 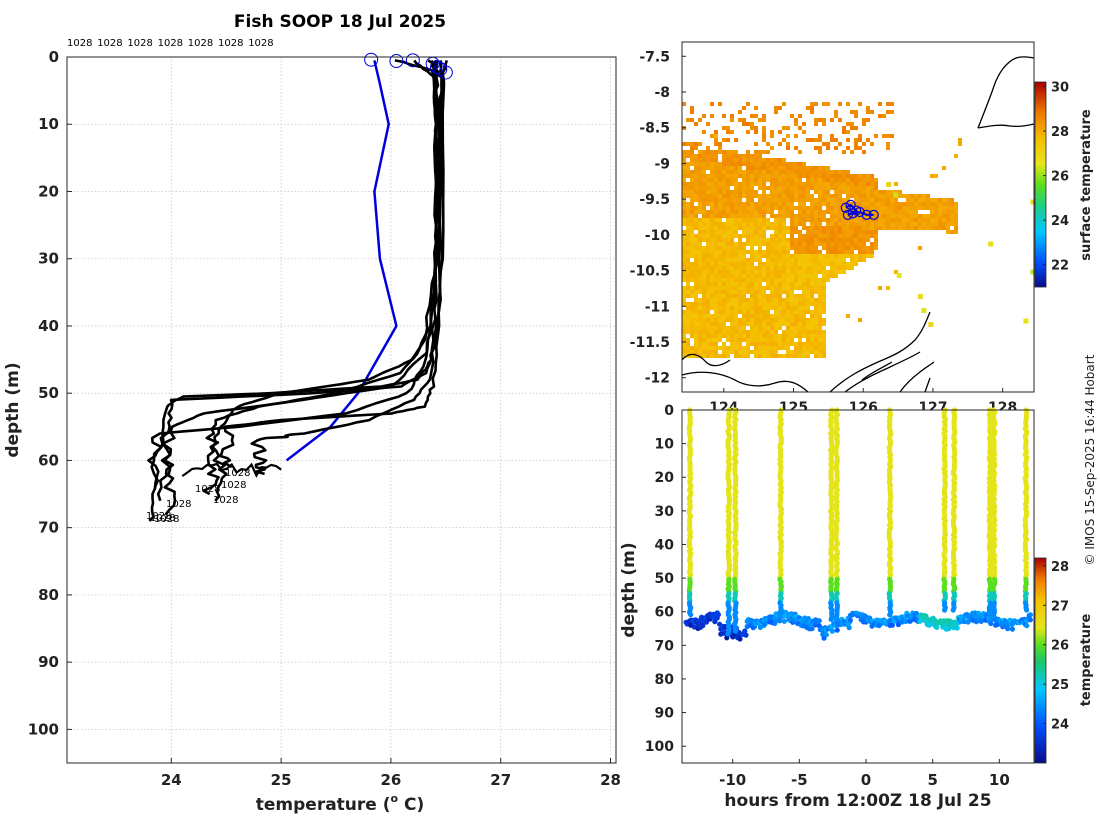 I want to click on y-tick-label: -9.5, so click(x=654, y=200).